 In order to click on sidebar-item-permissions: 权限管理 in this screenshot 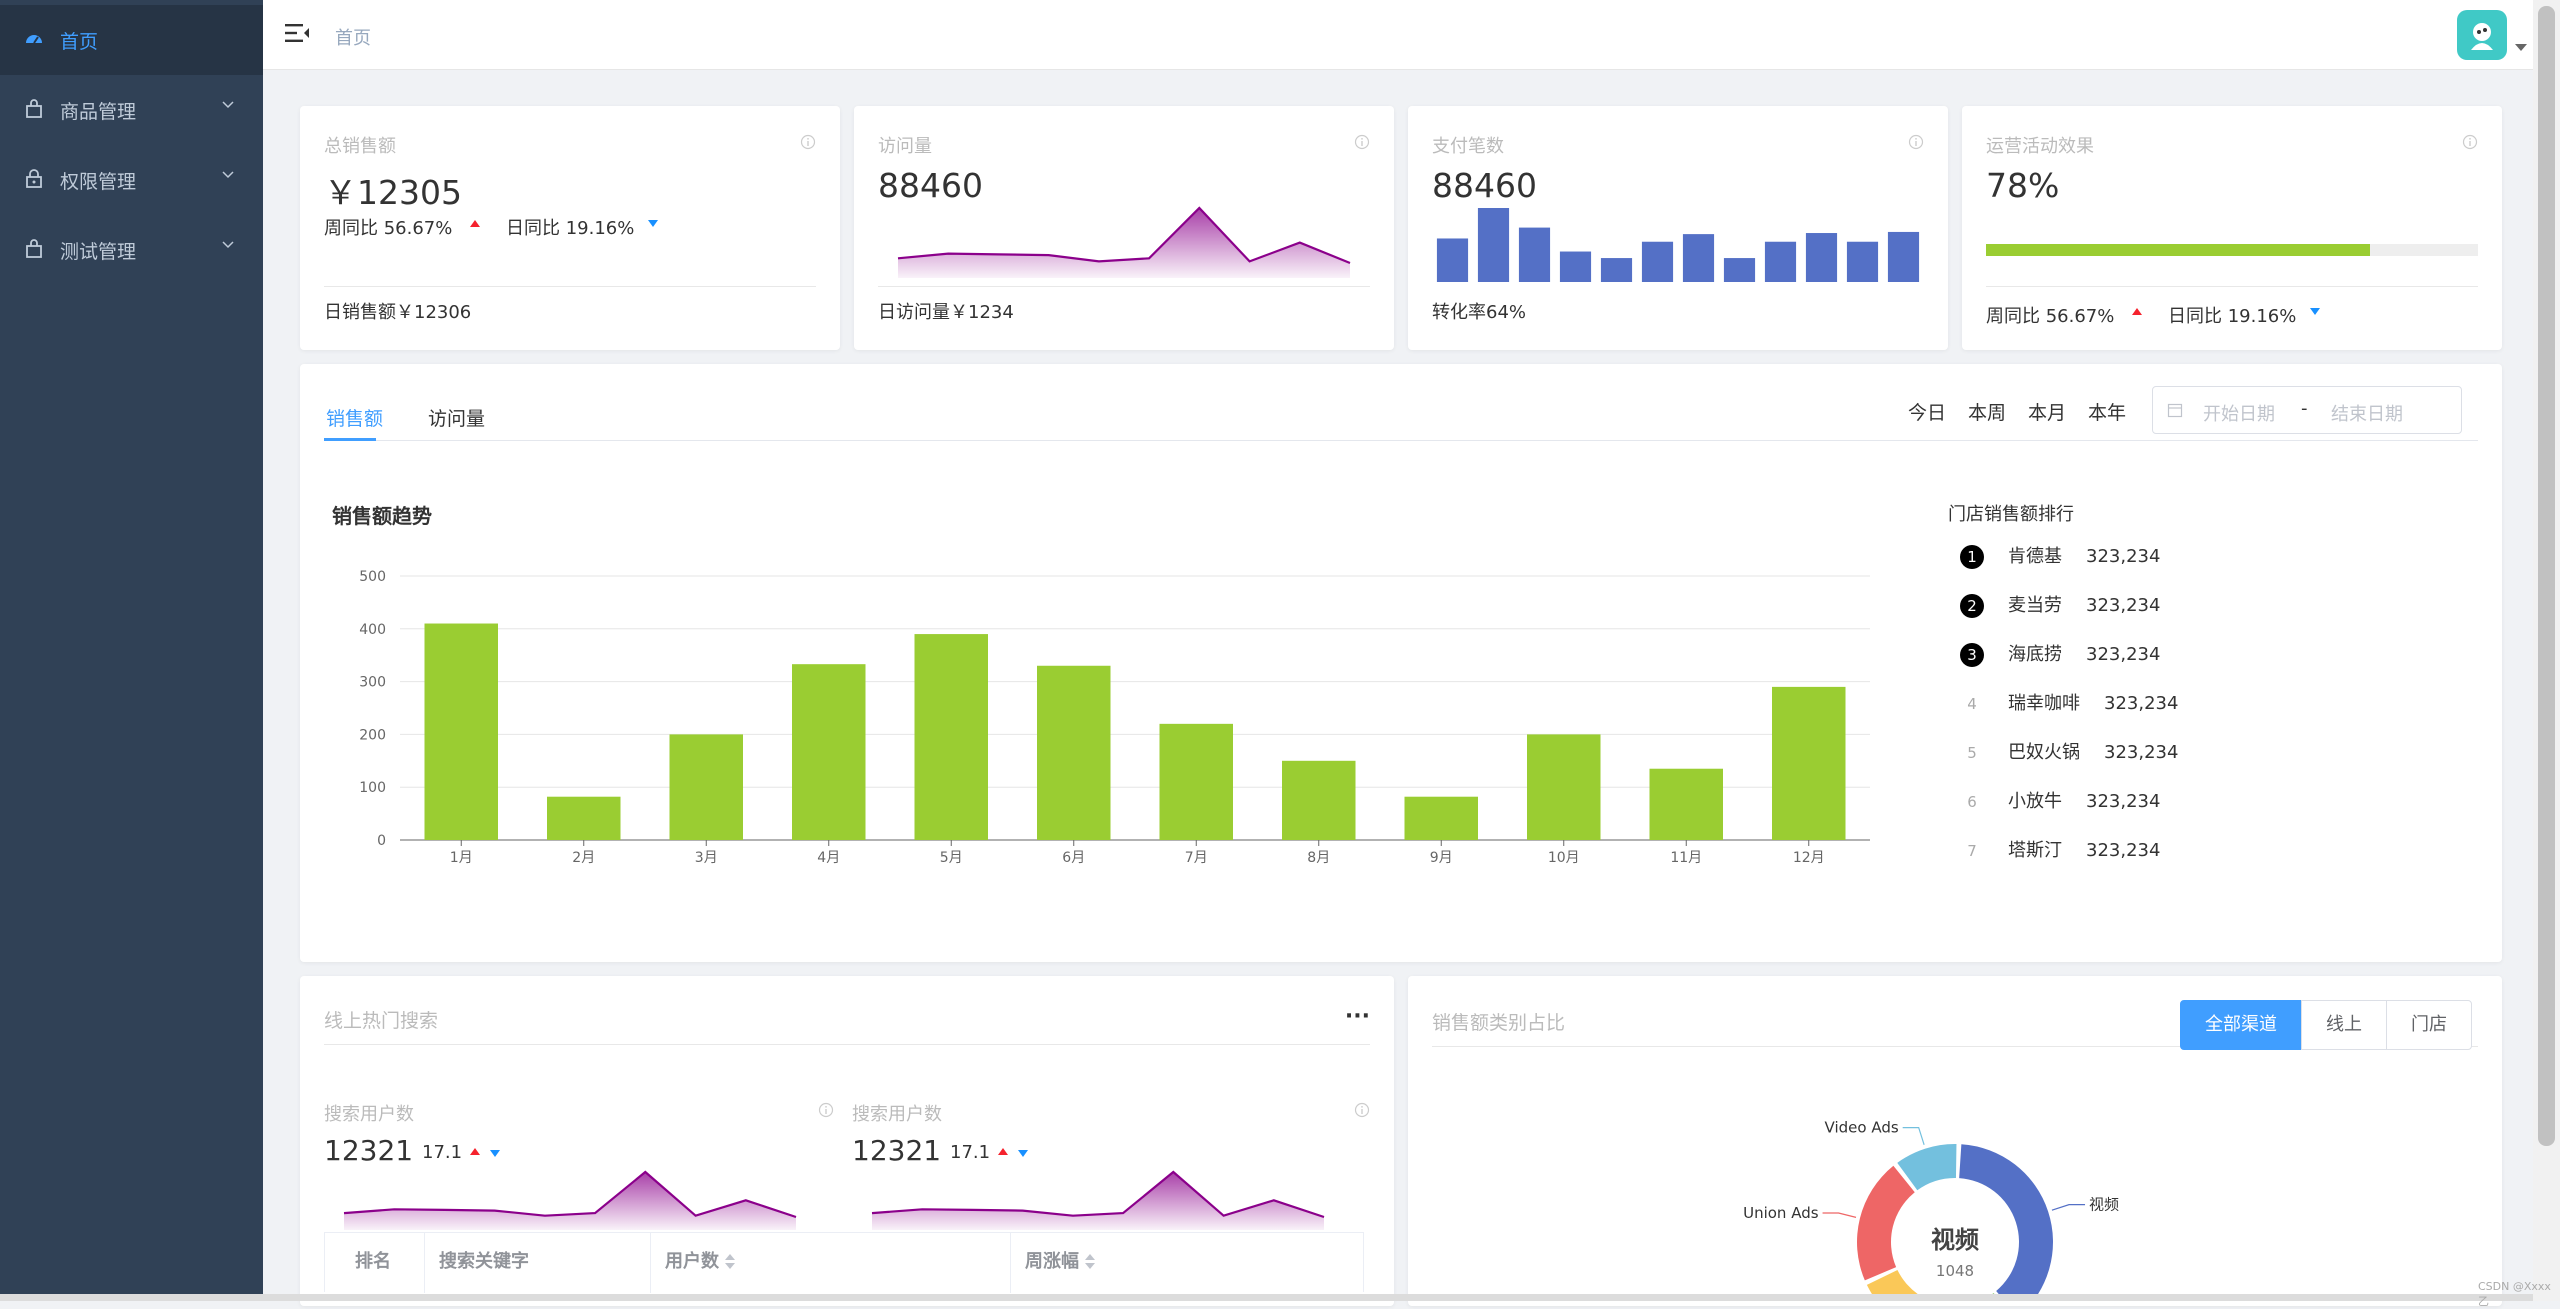, I will do `click(131, 180)`.